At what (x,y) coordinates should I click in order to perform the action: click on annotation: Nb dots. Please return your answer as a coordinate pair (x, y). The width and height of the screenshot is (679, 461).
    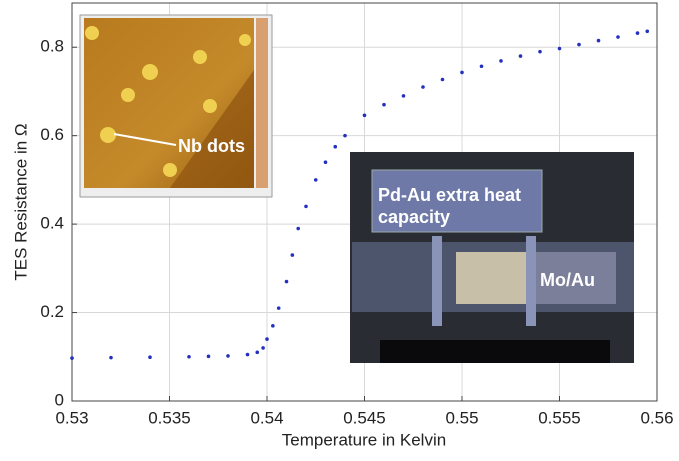
    Looking at the image, I should click on (211, 146).